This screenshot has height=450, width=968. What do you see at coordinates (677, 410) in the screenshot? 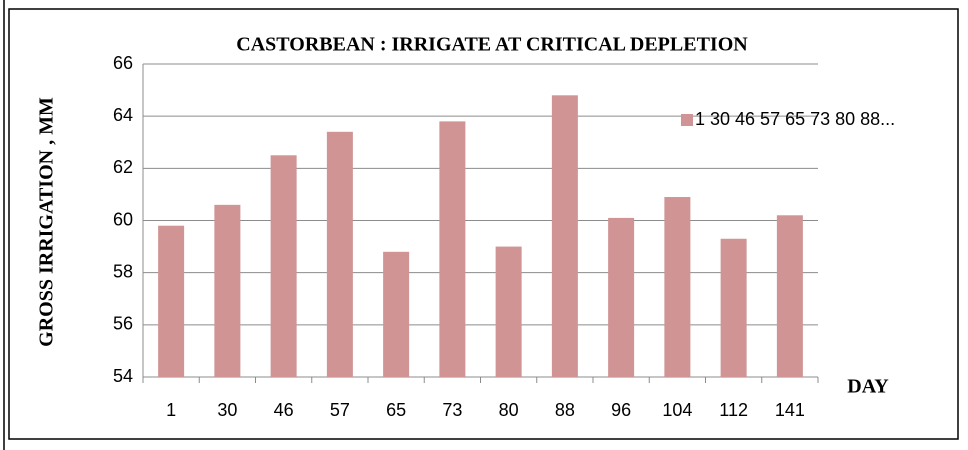
I see `x-tick-label: 104` at bounding box center [677, 410].